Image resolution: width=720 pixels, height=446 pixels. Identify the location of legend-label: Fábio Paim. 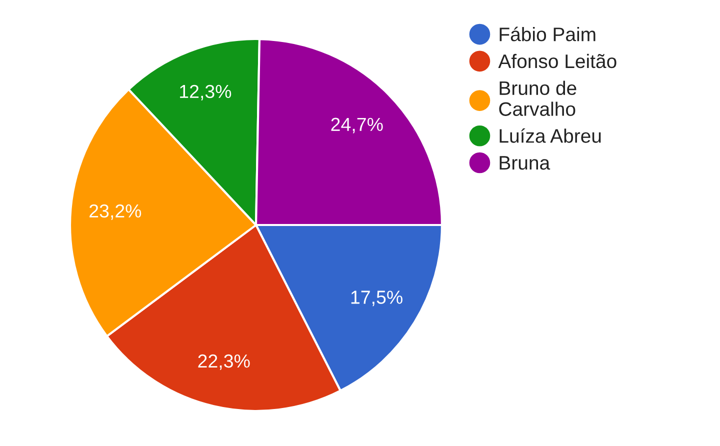
(548, 34).